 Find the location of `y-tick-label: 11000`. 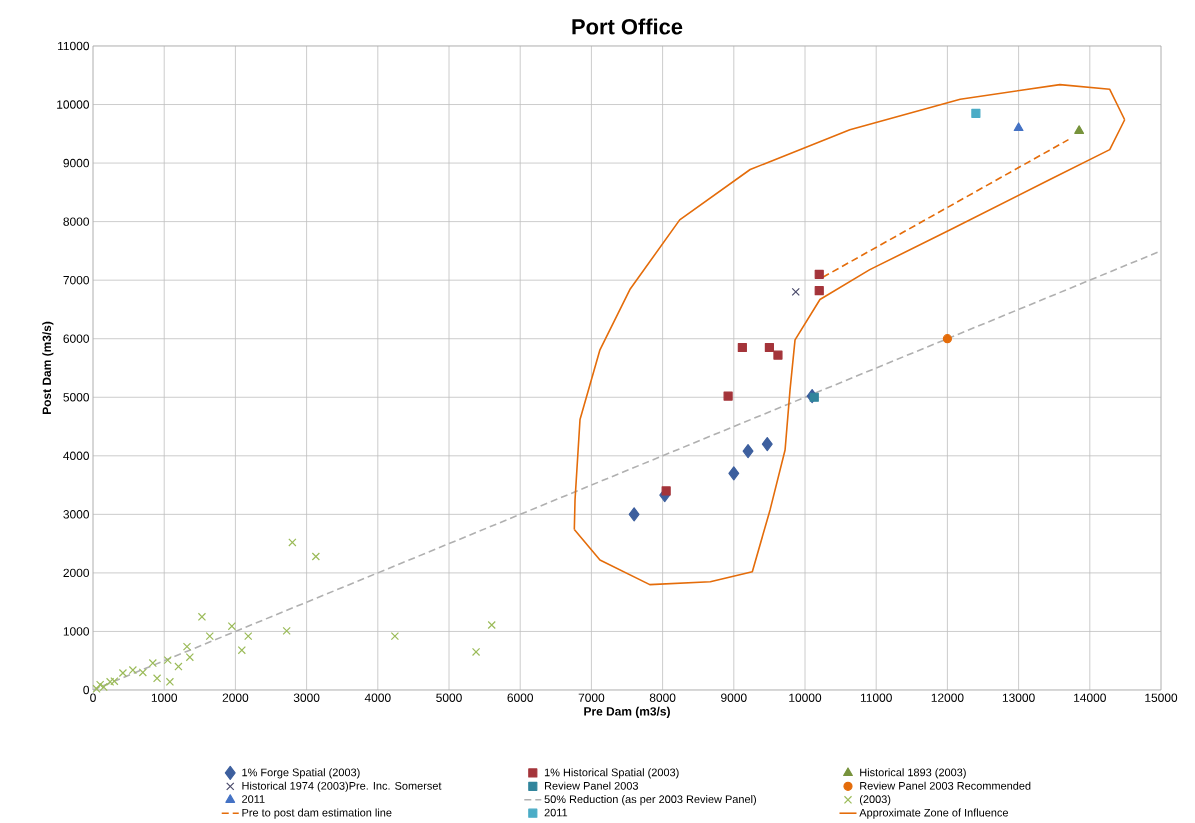

y-tick-label: 11000 is located at coordinates (74, 46).